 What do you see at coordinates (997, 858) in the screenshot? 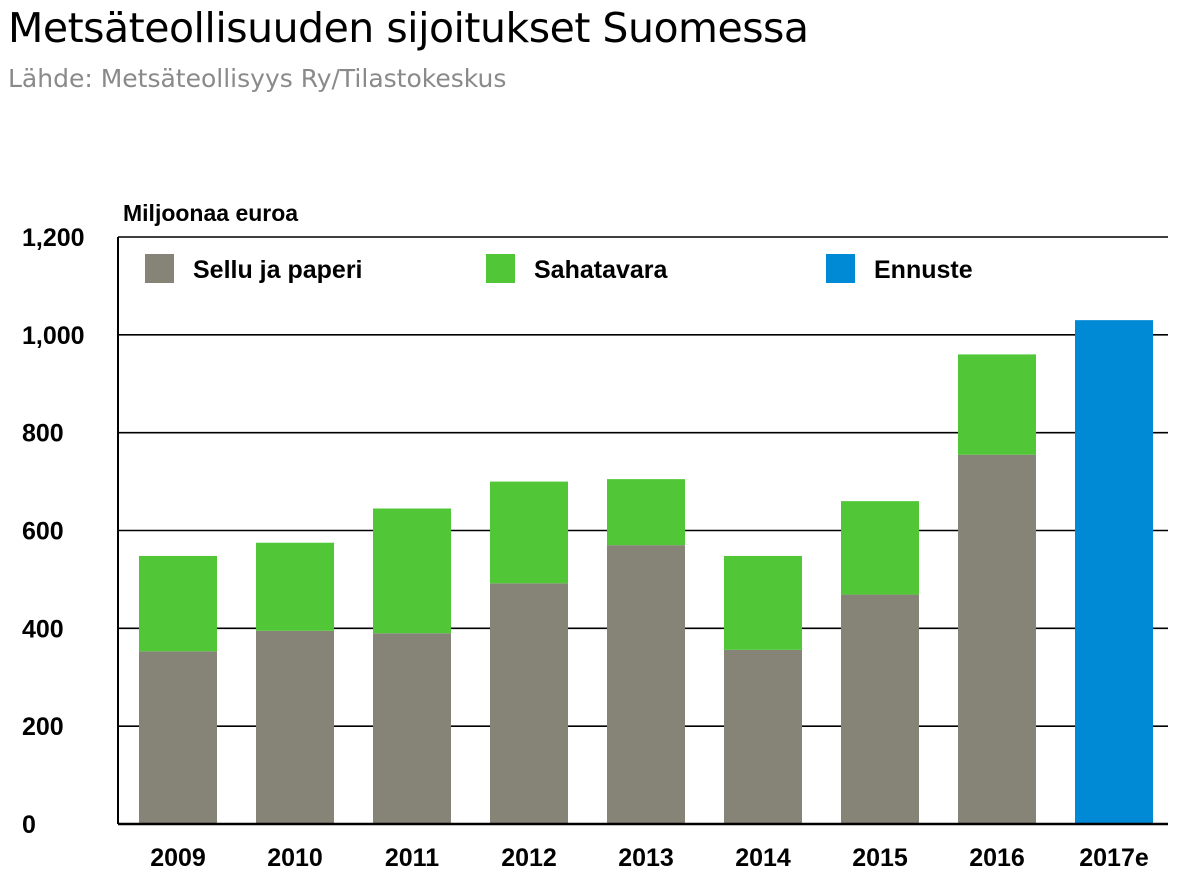
I see `x-tick-label: 2016` at bounding box center [997, 858].